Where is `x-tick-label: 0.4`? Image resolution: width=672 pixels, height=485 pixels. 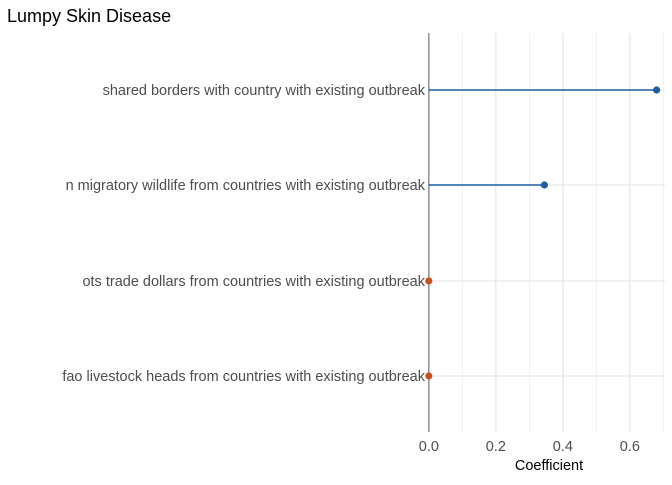 x-tick-label: 0.4 is located at coordinates (563, 447).